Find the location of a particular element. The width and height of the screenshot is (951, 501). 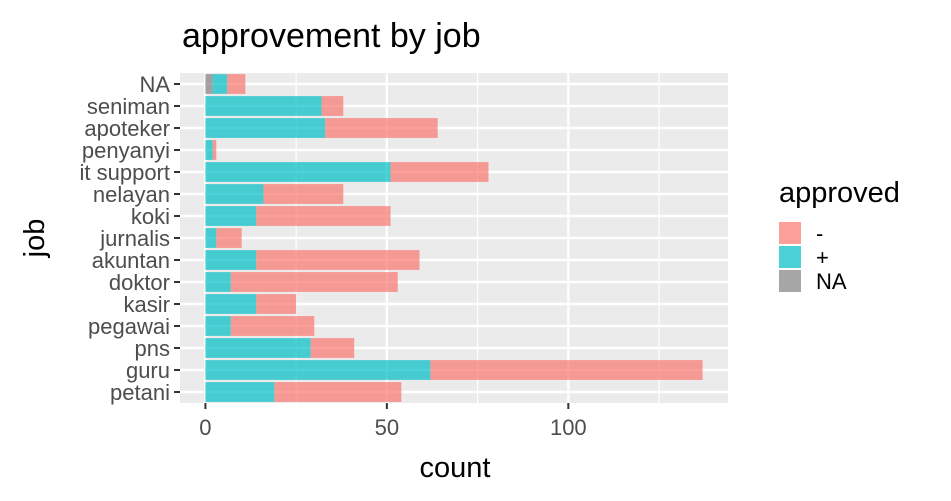

x-axis: 0 50 100 is located at coordinates (393, 421).